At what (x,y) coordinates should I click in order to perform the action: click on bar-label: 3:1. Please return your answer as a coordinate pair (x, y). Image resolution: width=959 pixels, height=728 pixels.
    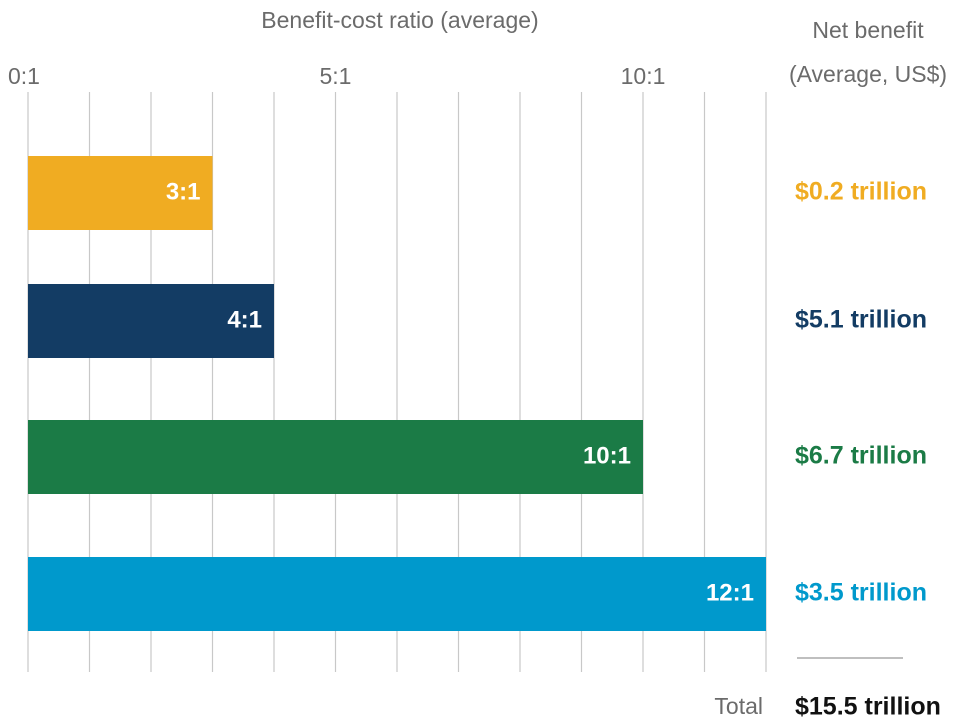
    Looking at the image, I should click on (183, 191).